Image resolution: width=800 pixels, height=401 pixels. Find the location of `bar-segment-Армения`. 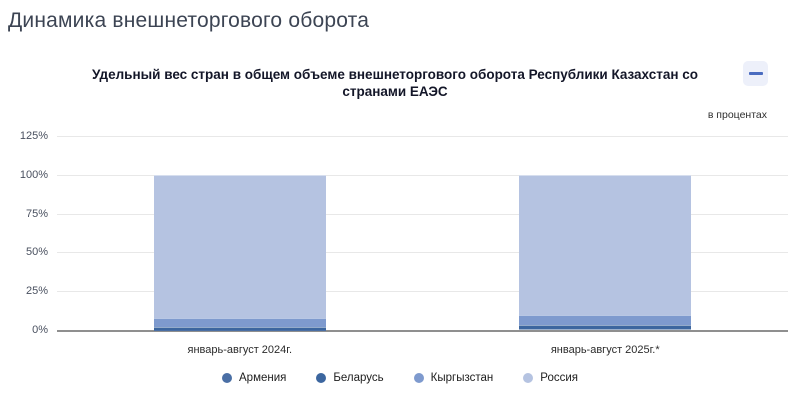

bar-segment-Армения is located at coordinates (605, 329).